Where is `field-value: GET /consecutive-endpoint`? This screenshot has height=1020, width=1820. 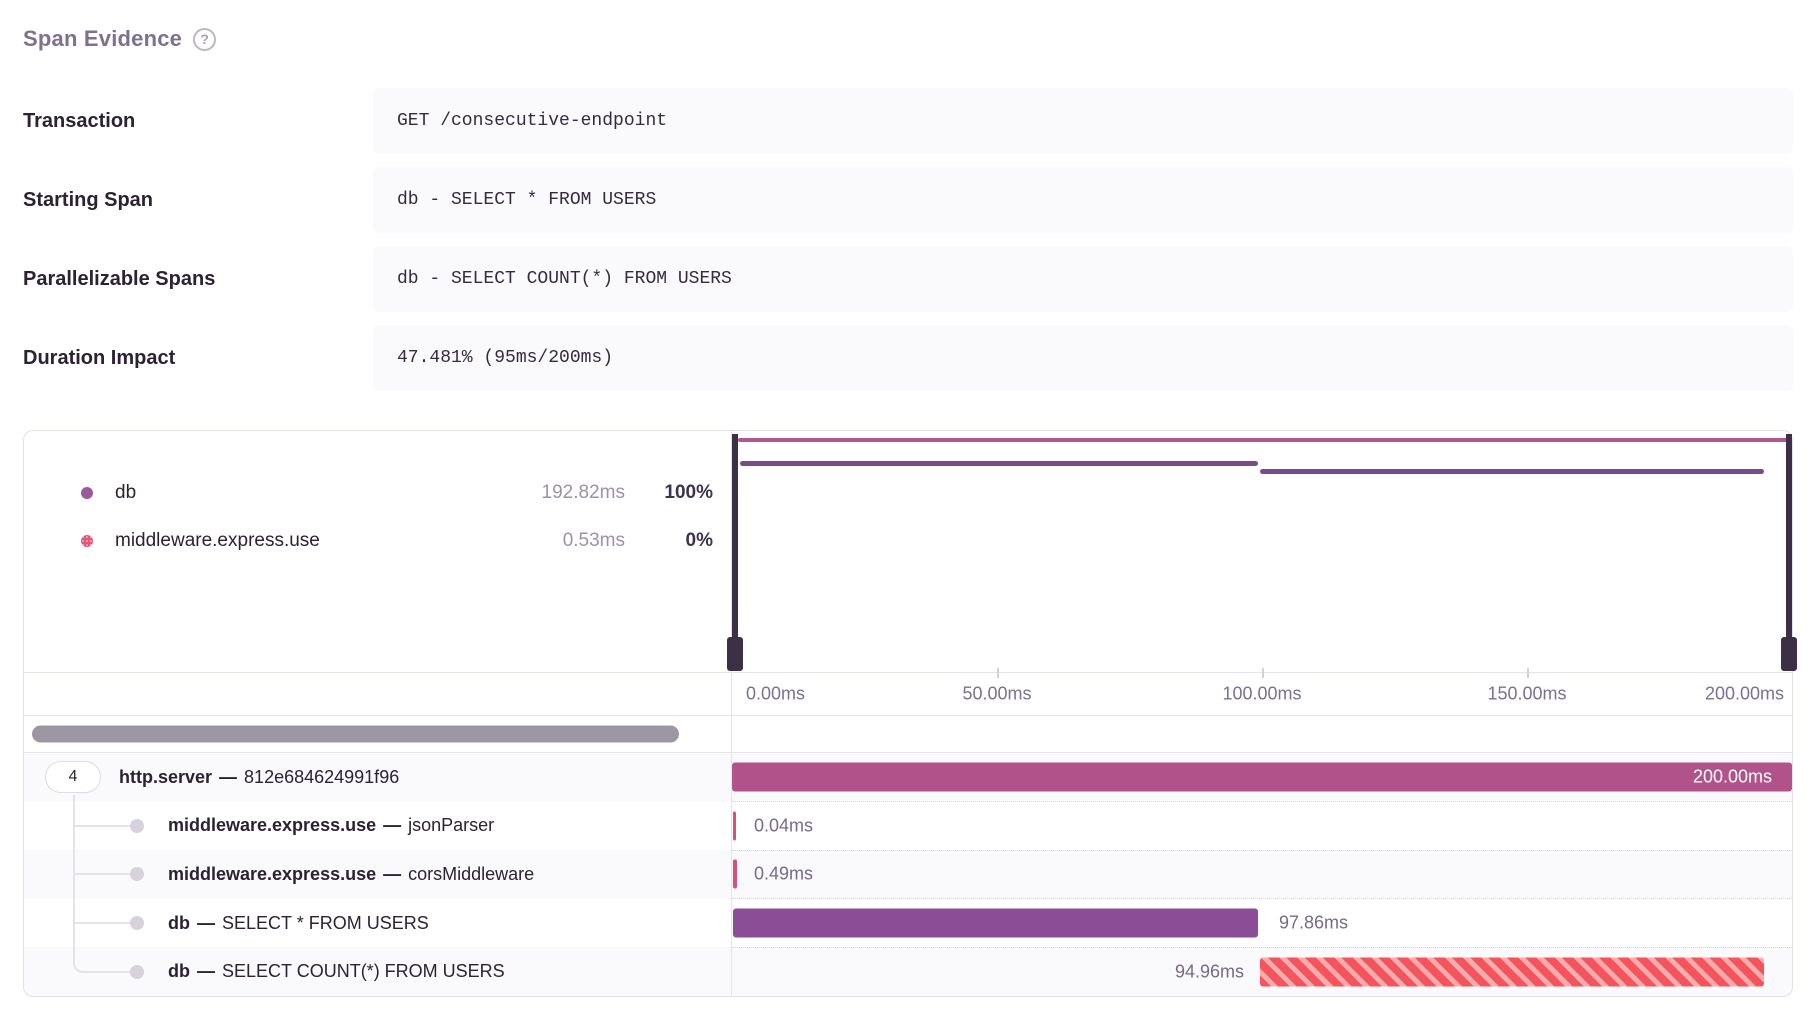 field-value: GET /consecutive-endpoint is located at coordinates (1083, 121).